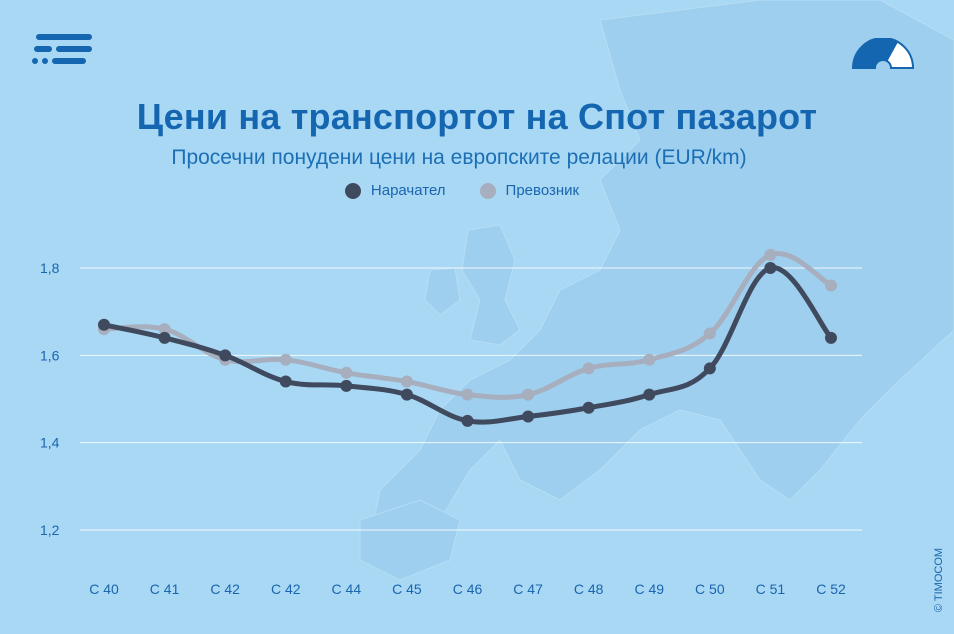  I want to click on timocom-logo-icon, so click(62, 49).